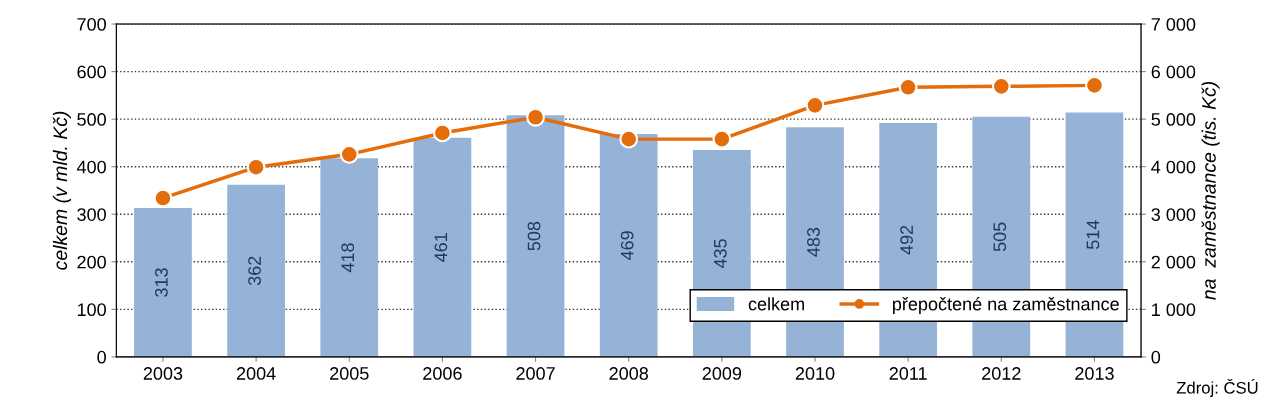  Describe the element at coordinates (91, 214) in the screenshot. I see `y-tick-label: 300` at that location.